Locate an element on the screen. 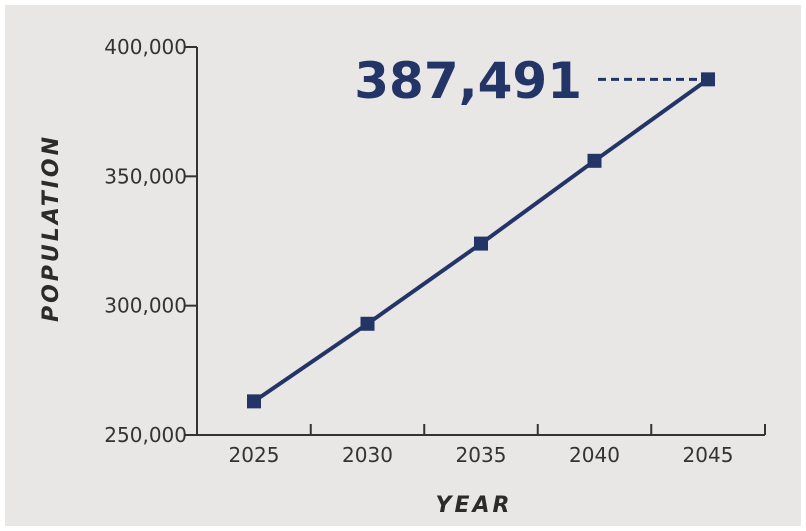  x-tick-label-2: 2035 is located at coordinates (481, 455).